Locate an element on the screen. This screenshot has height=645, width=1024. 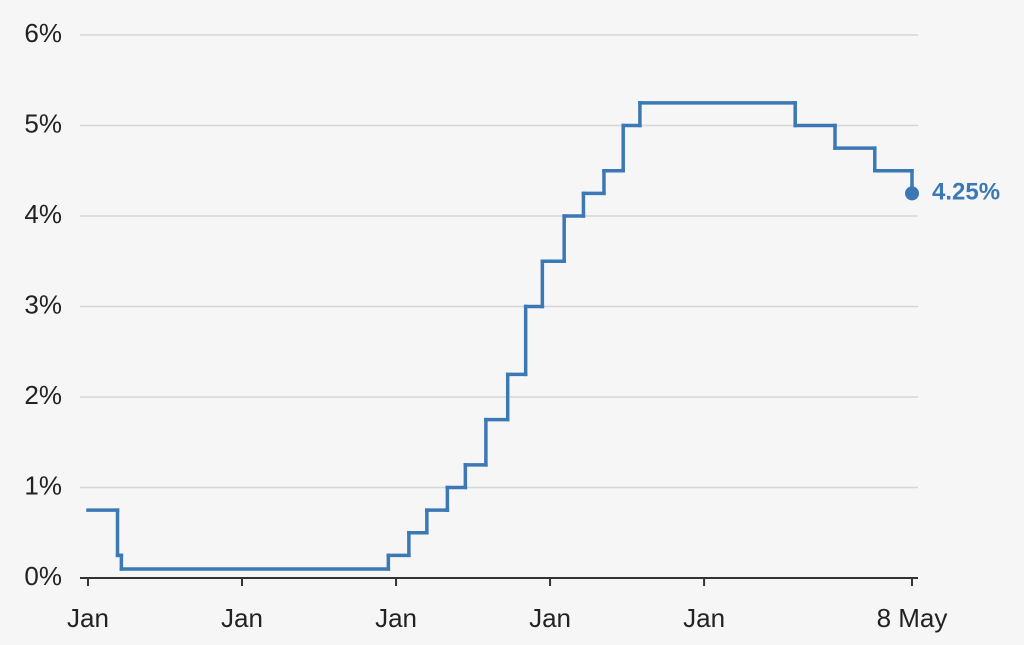
value-label: 4.25% is located at coordinates (966, 192).